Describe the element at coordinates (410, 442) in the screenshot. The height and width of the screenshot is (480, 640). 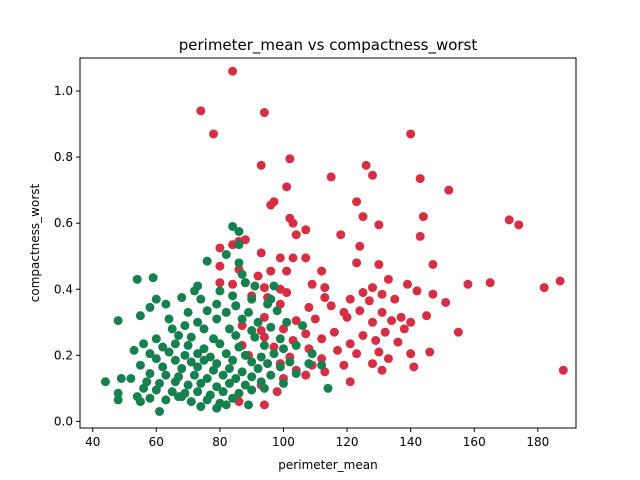
I see `x-tick-label: 140` at that location.